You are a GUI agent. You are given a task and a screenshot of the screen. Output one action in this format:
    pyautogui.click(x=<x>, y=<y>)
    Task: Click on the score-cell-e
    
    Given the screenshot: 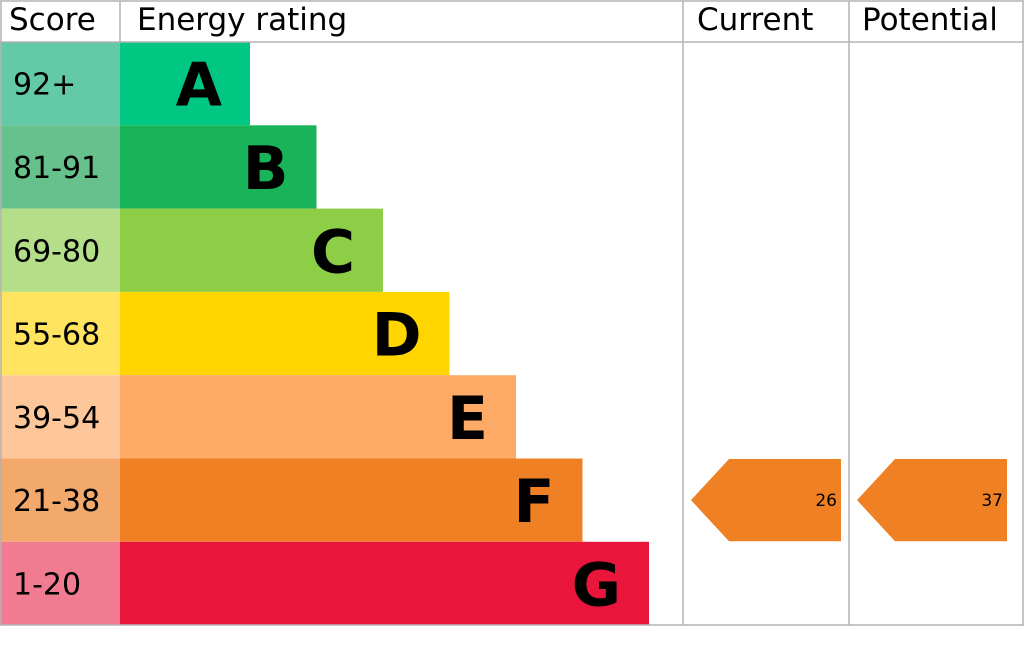 What is the action you would take?
    pyautogui.click(x=60, y=417)
    